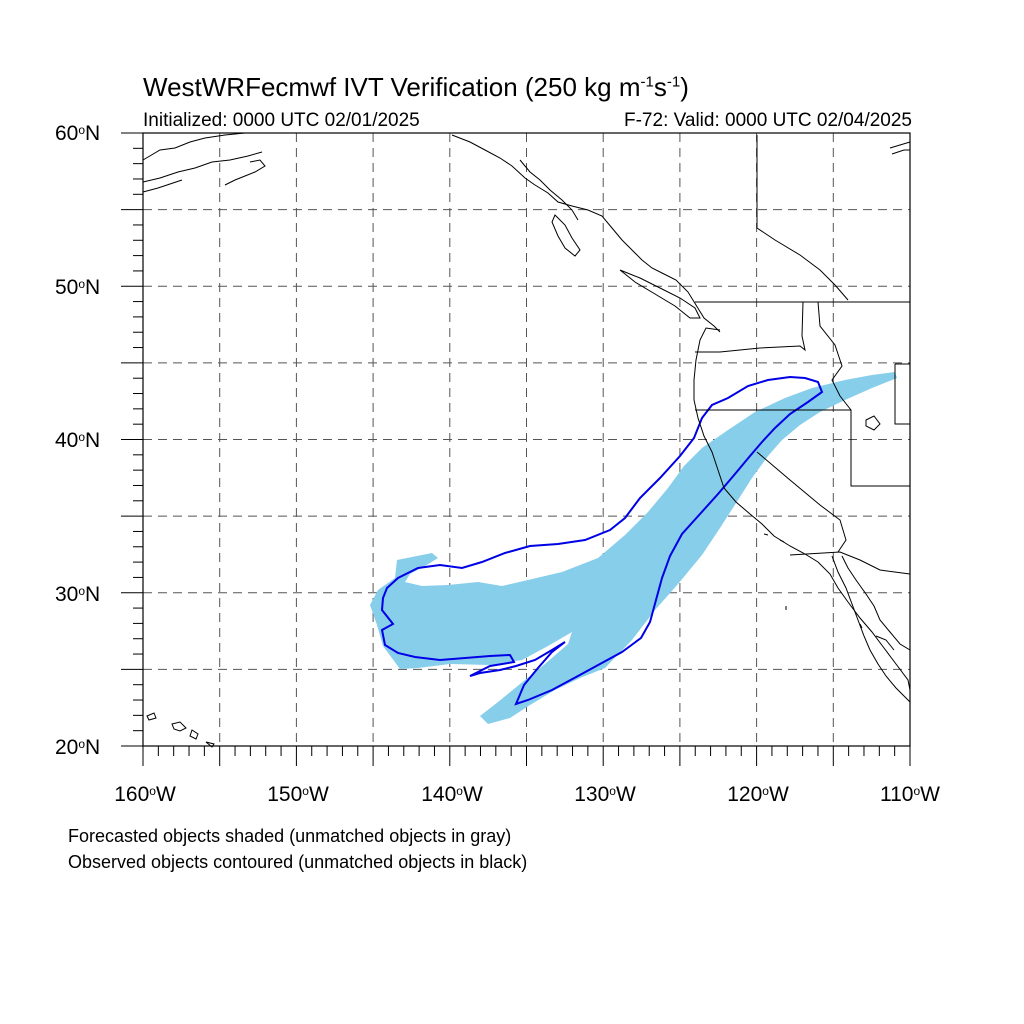 The height and width of the screenshot is (1024, 1024). Describe the element at coordinates (605, 794) in the screenshot. I see `lon-label-130w: 130oW` at that location.